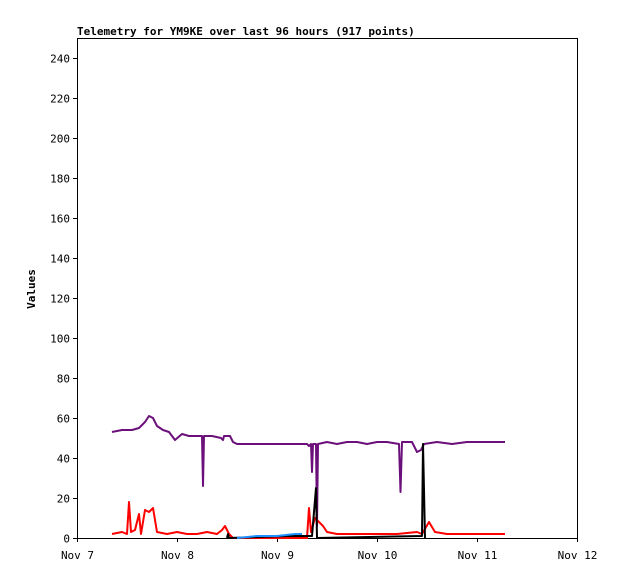  Describe the element at coordinates (63, 459) in the screenshot. I see `y-tick-label: 40` at that location.